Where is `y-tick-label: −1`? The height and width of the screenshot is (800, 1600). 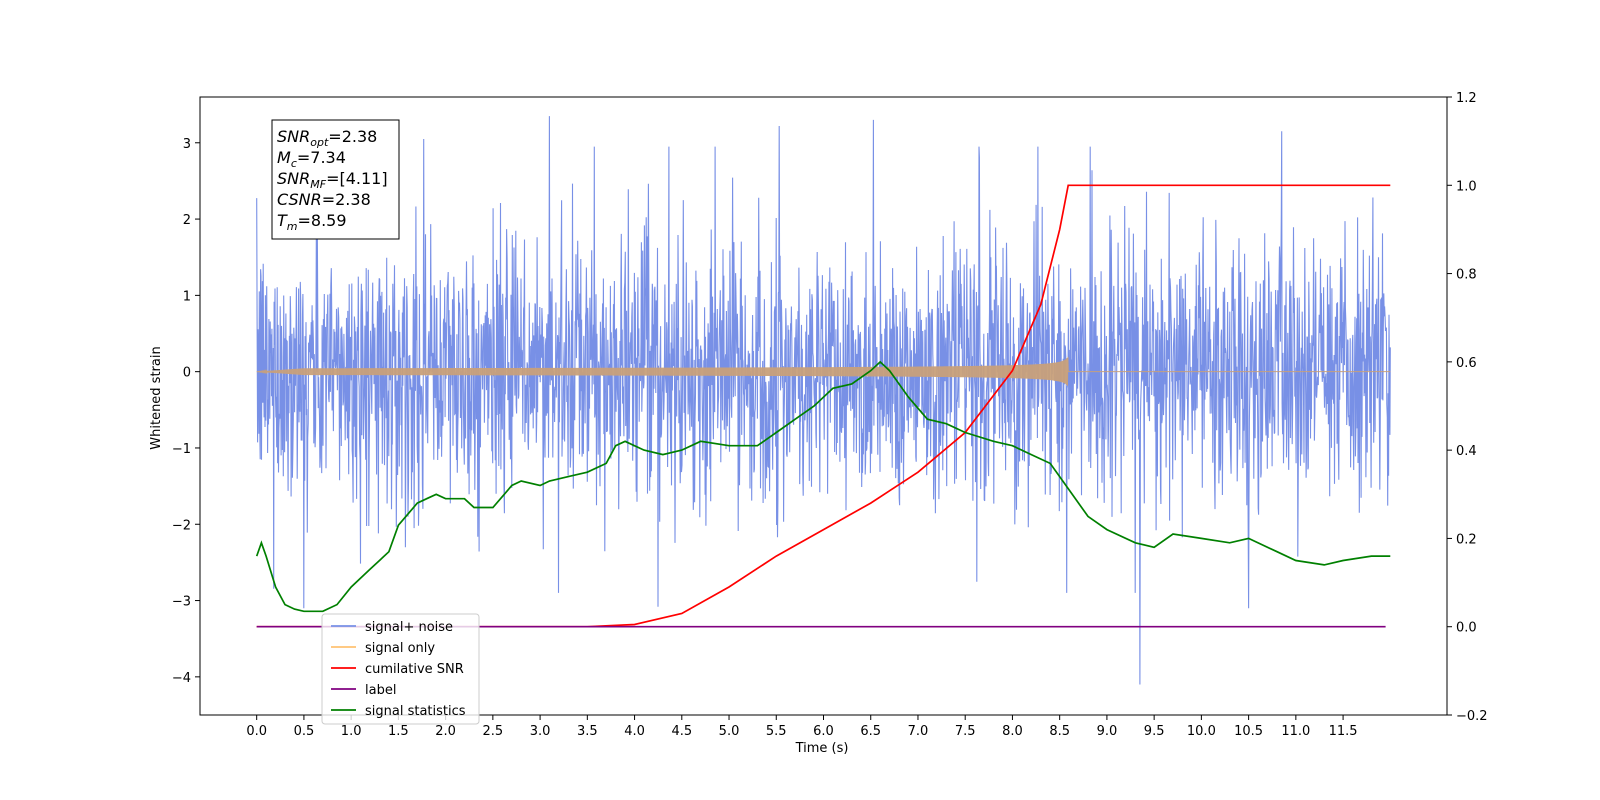 y-tick-label: −1 is located at coordinates (181, 449).